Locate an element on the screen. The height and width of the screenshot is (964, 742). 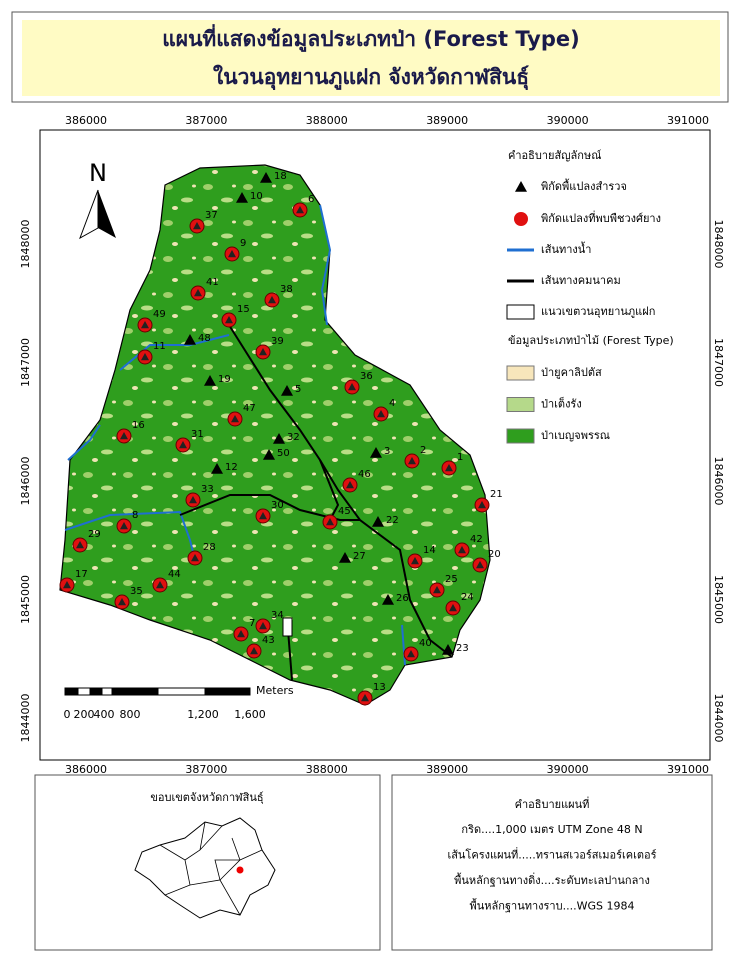
point-label: 17 is located at coordinates (81, 574).